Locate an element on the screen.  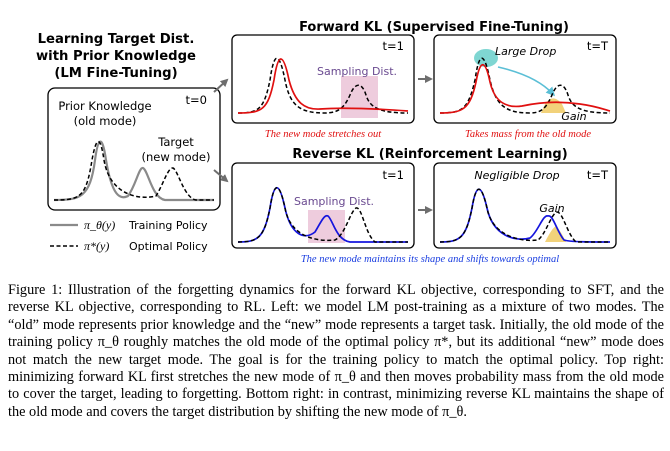
reverse-drop-label: Negligible Drop is located at coordinates (516, 175).